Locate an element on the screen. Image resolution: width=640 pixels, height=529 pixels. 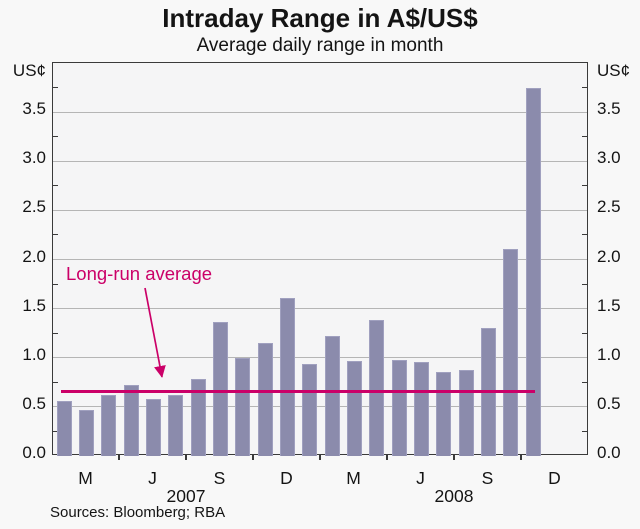
bar-jul-2007 is located at coordinates (198, 417).